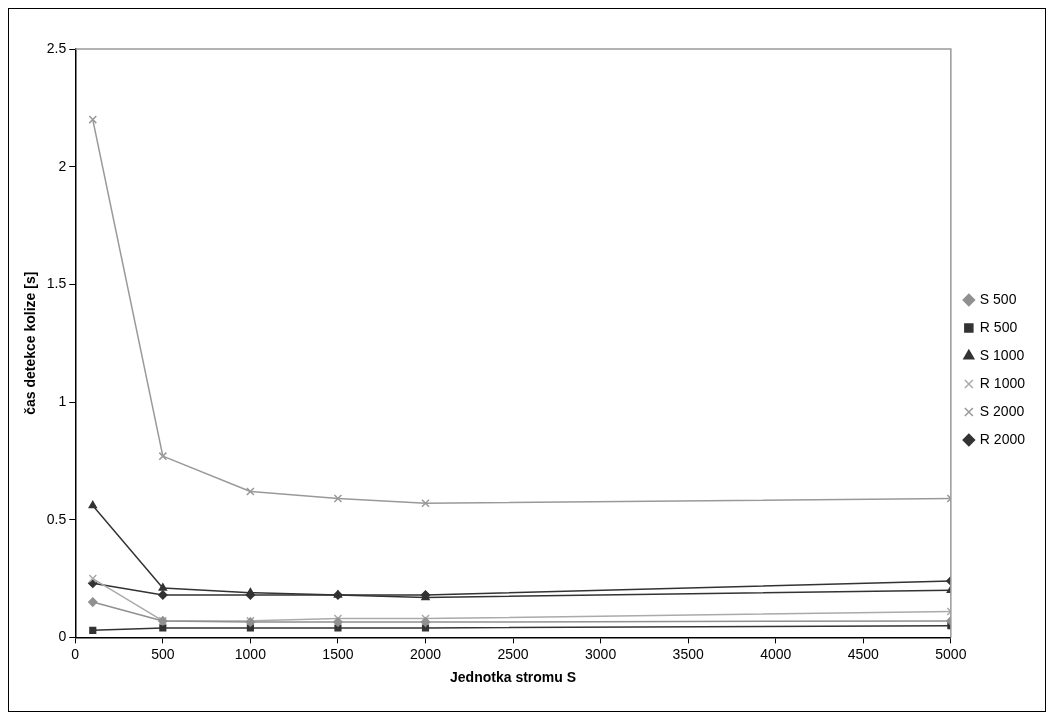 The width and height of the screenshot is (1056, 722). Describe the element at coordinates (30, 343) in the screenshot. I see `y-axis-title: čas detekce kolize [s]` at that location.